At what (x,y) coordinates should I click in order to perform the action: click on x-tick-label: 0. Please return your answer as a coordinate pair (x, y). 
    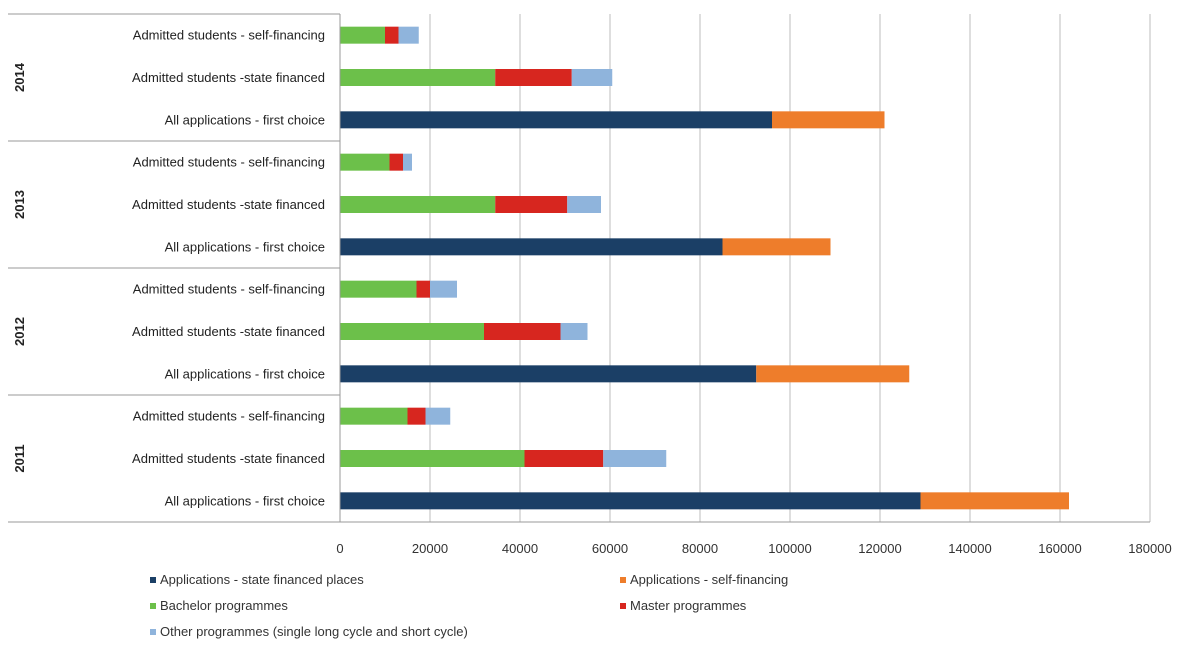
    Looking at the image, I should click on (339, 548).